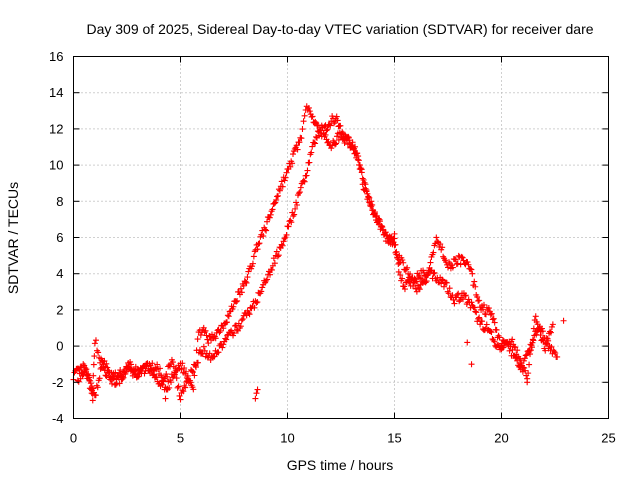 This screenshot has height=480, width=640. What do you see at coordinates (56, 165) in the screenshot?
I see `y-tick-label: 10` at bounding box center [56, 165].